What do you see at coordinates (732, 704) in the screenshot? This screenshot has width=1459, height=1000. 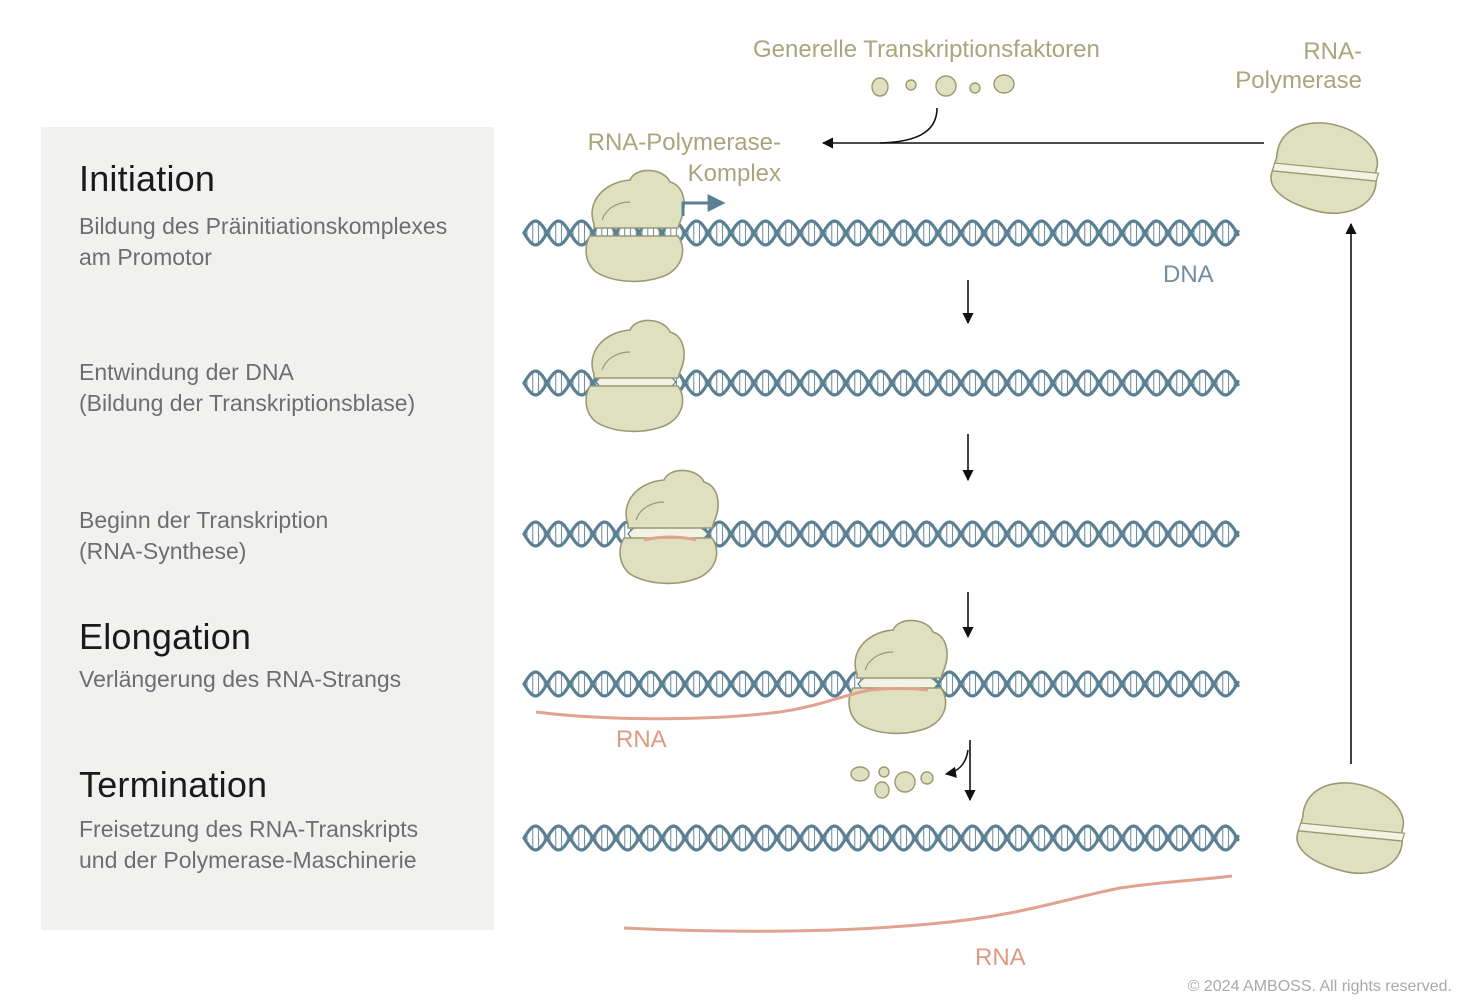 I see `rna-strand-elongation` at bounding box center [732, 704].